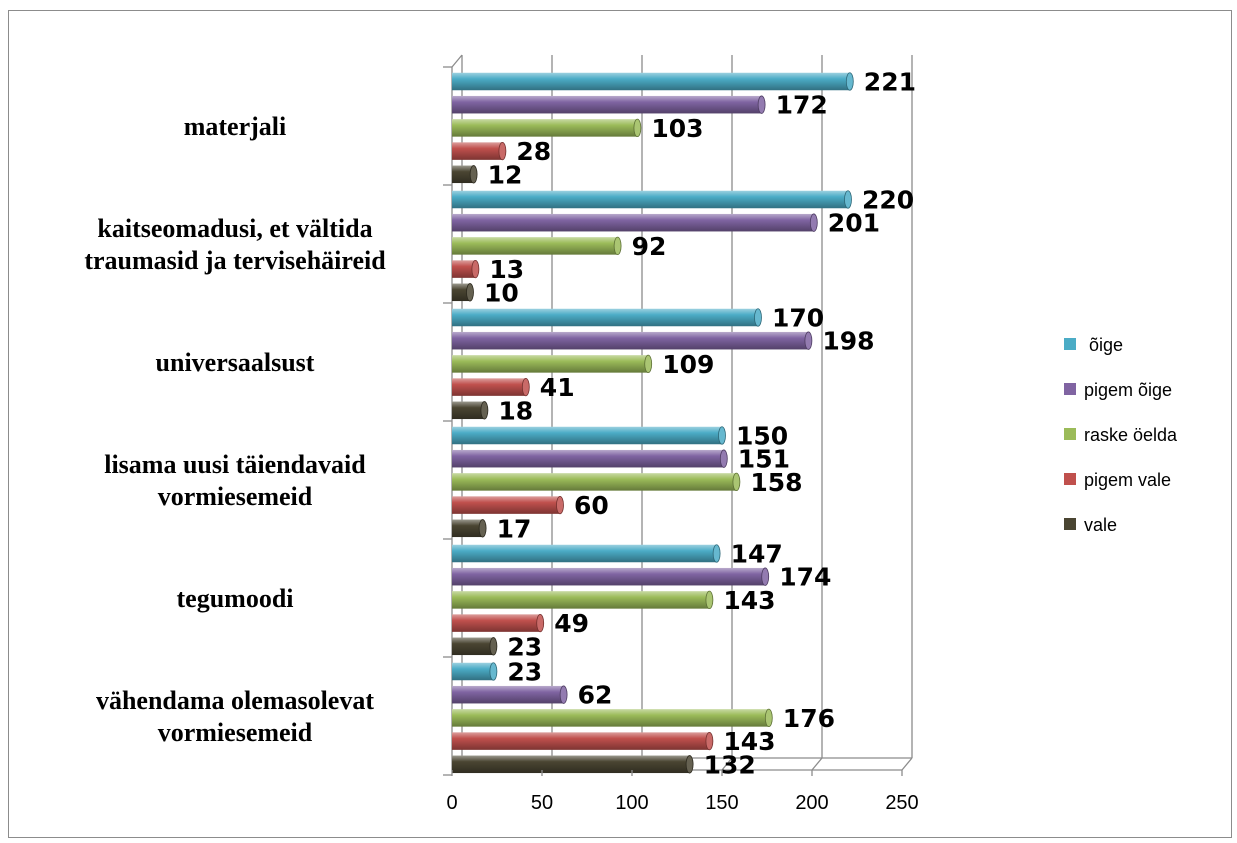  I want to click on x-tick-label: 50, so click(542, 803).